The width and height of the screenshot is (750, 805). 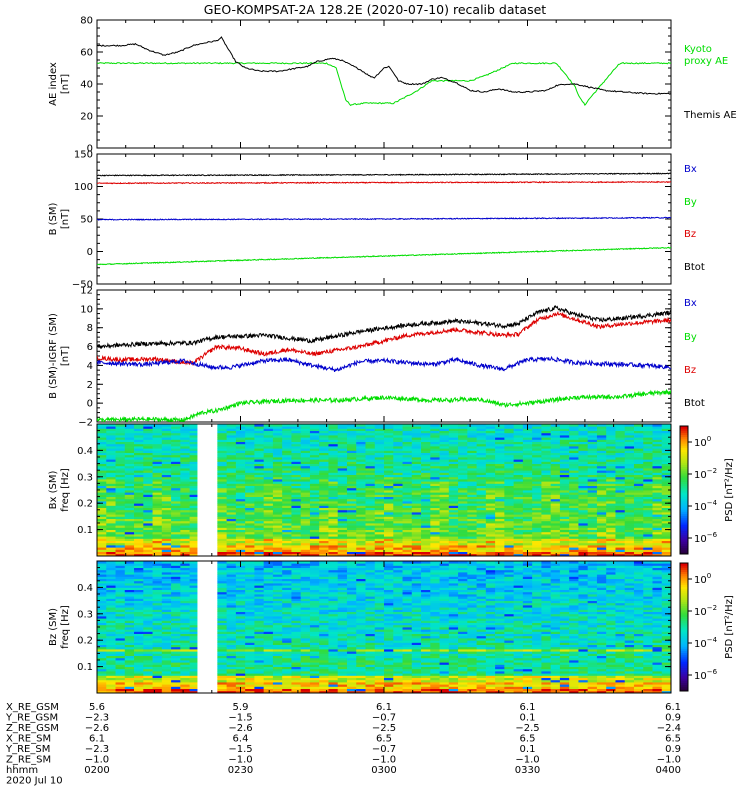 I want to click on y-axis-label: Bx (SM)freq [Hz], so click(x=59, y=490).